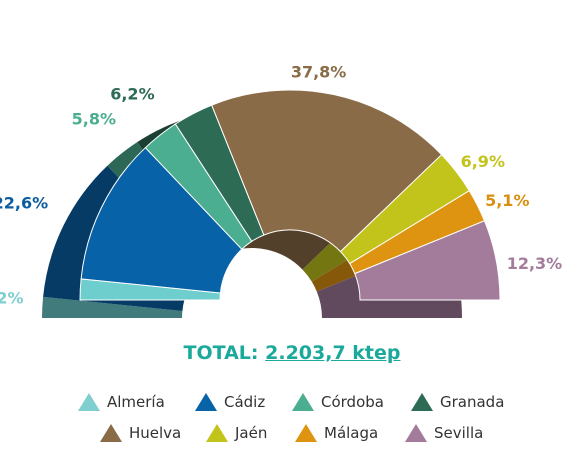 The image size is (584, 450). Describe the element at coordinates (217, 433) in the screenshot. I see `legend-swatch-jaen-icon` at that location.